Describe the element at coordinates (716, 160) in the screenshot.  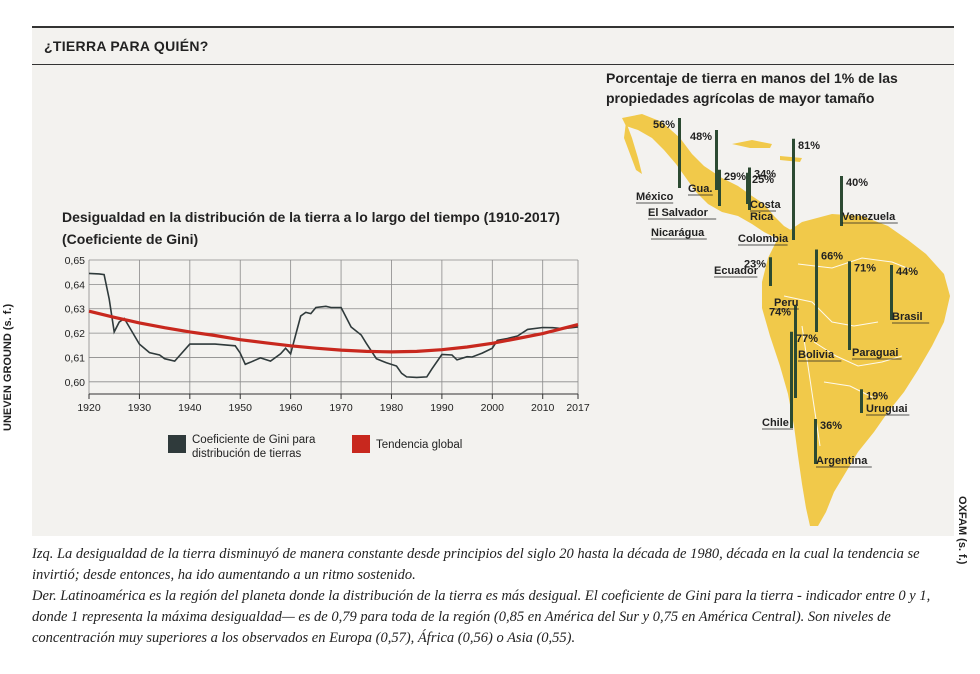
I see `map-bar-guatemala` at that location.